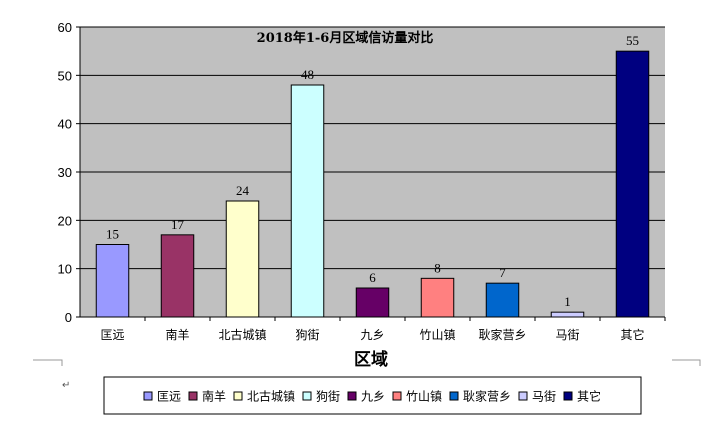 This screenshot has width=705, height=422. What do you see at coordinates (345, 38) in the screenshot?
I see `chart-title: 2018年1-6月区域信访量对比` at bounding box center [345, 38].